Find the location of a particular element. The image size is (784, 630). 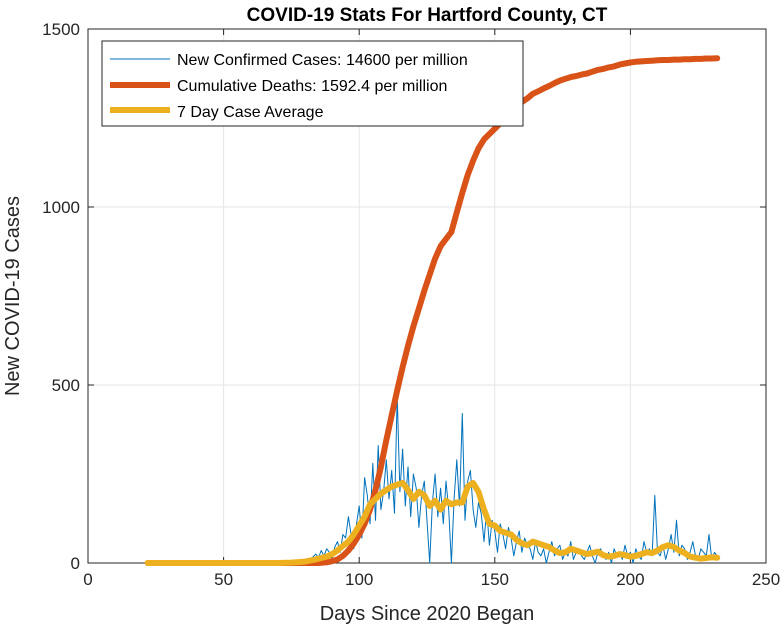

y-axis-label: New COVID-19 Cases is located at coordinates (13, 296).